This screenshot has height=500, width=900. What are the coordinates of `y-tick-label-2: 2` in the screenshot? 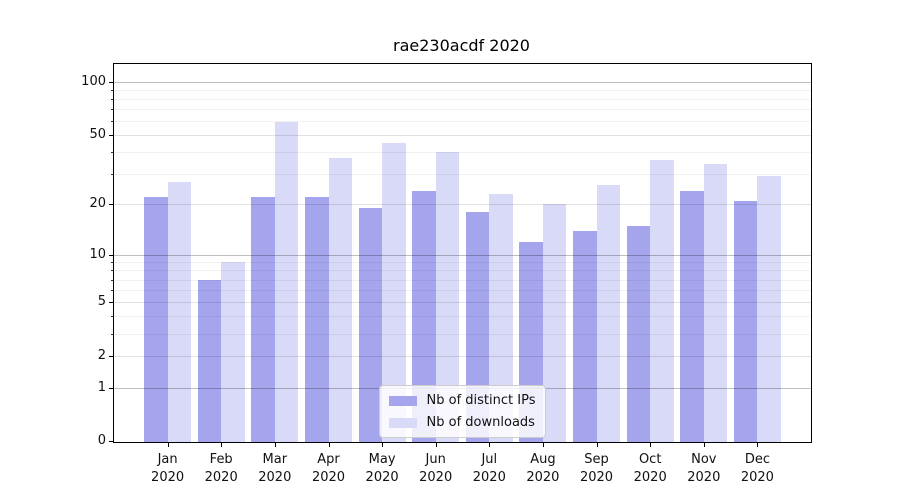 It's located at (101, 356).